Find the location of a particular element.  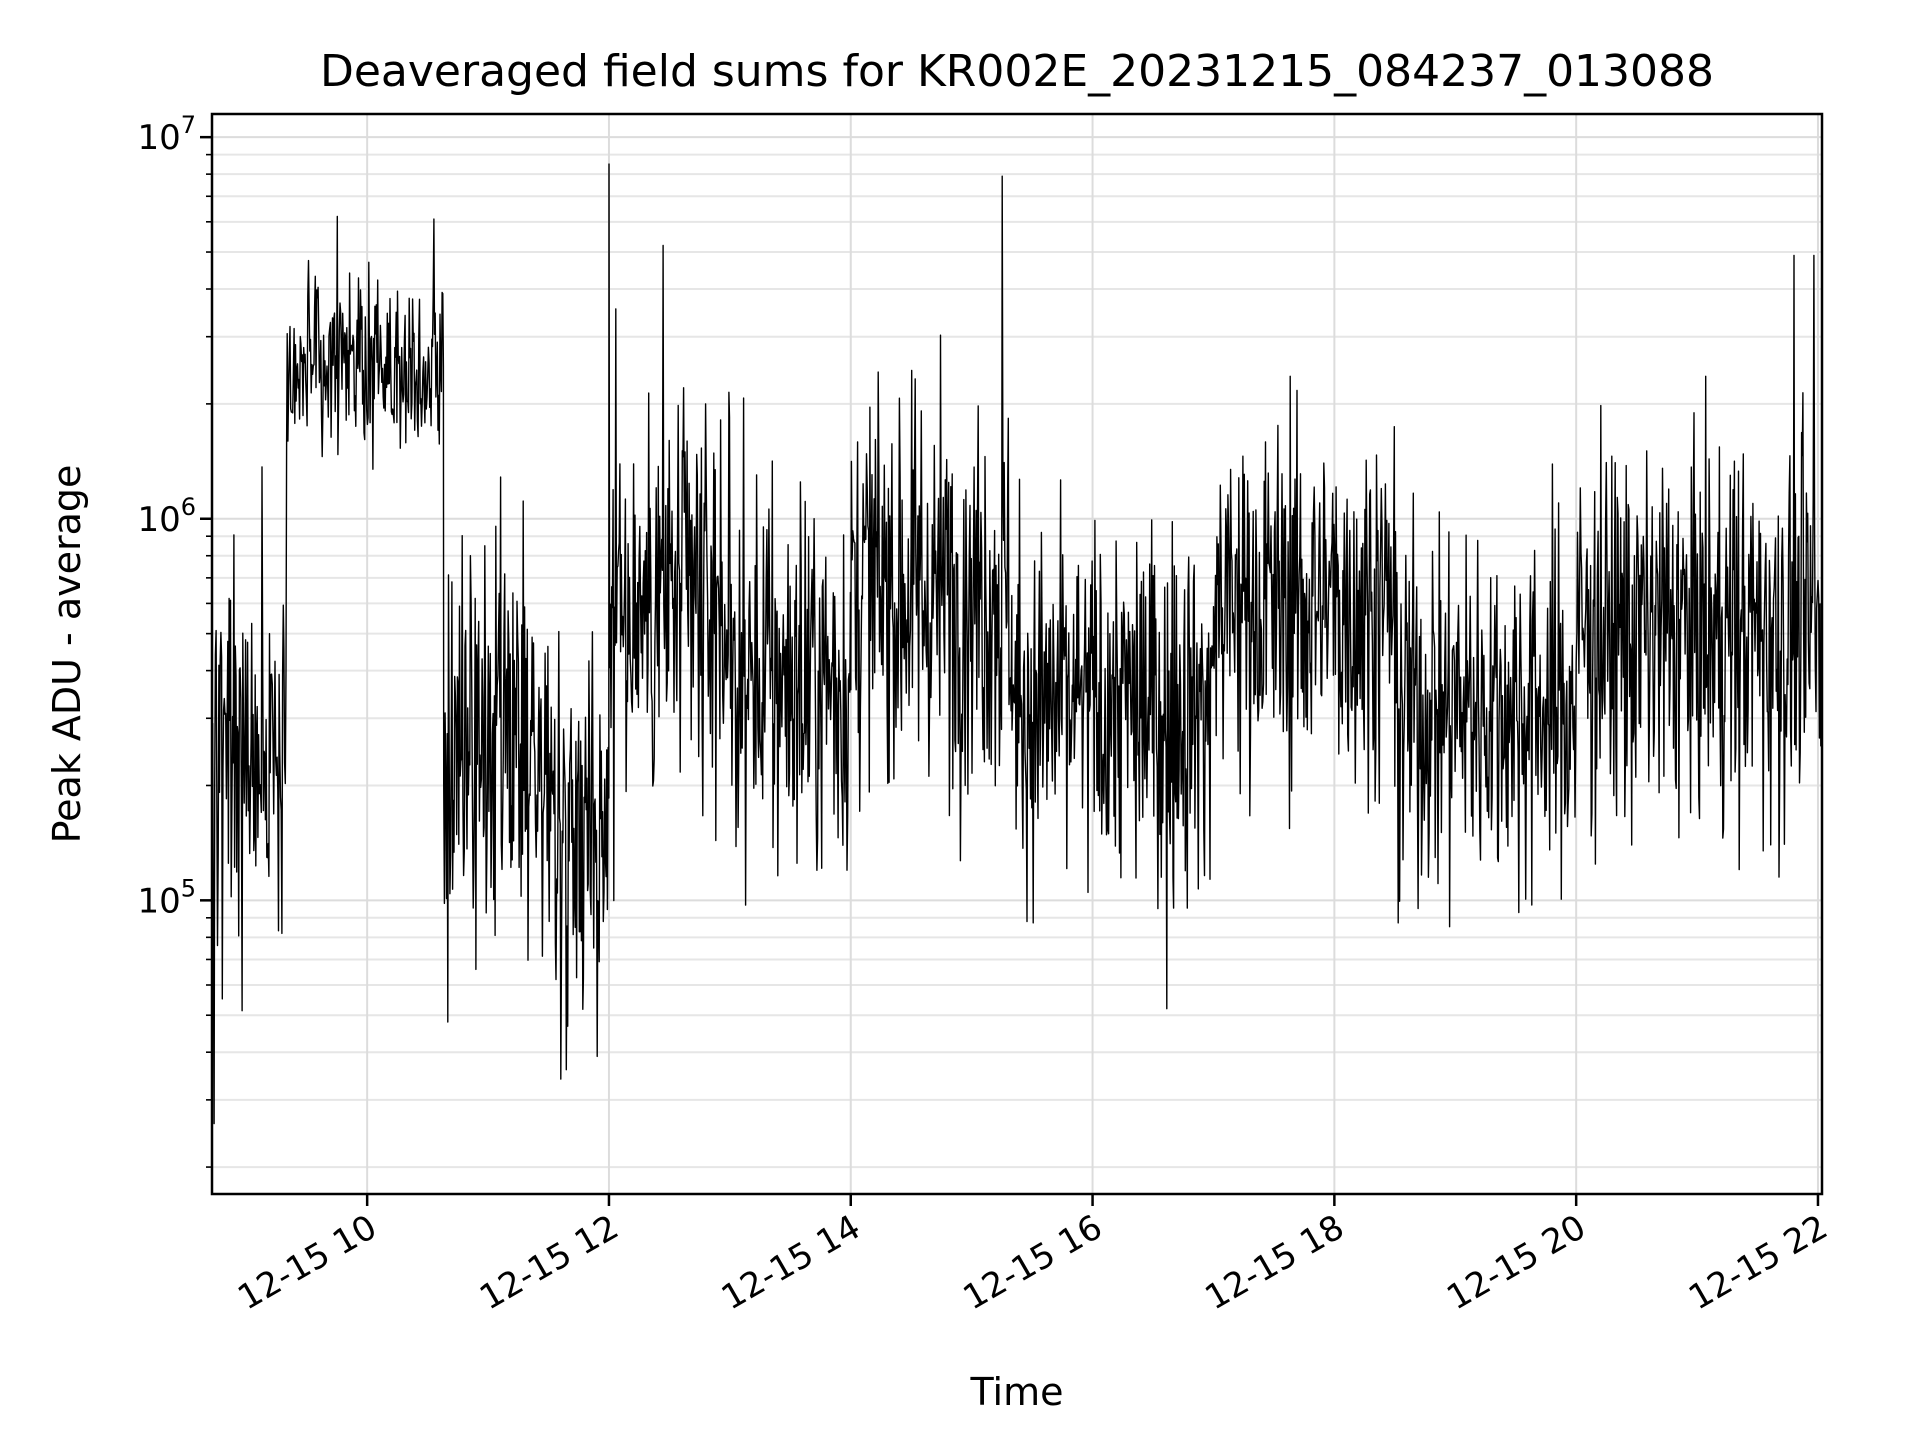

x-tick-label: 12-15 10 is located at coordinates (307, 1262).